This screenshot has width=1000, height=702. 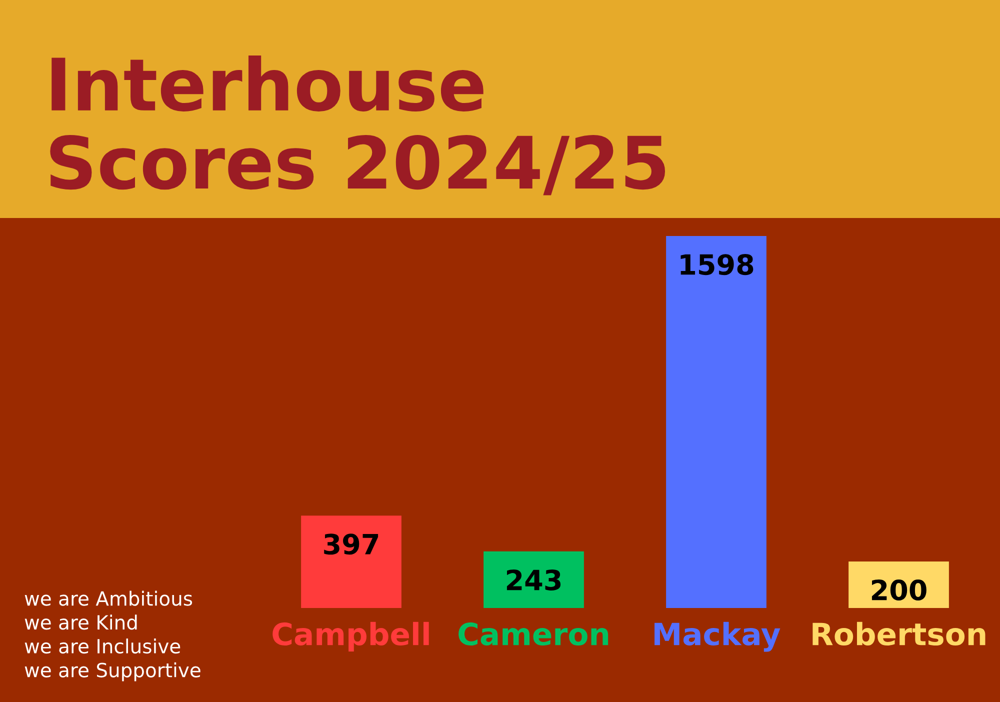 What do you see at coordinates (102, 646) in the screenshot?
I see `text: we are Inclusive` at bounding box center [102, 646].